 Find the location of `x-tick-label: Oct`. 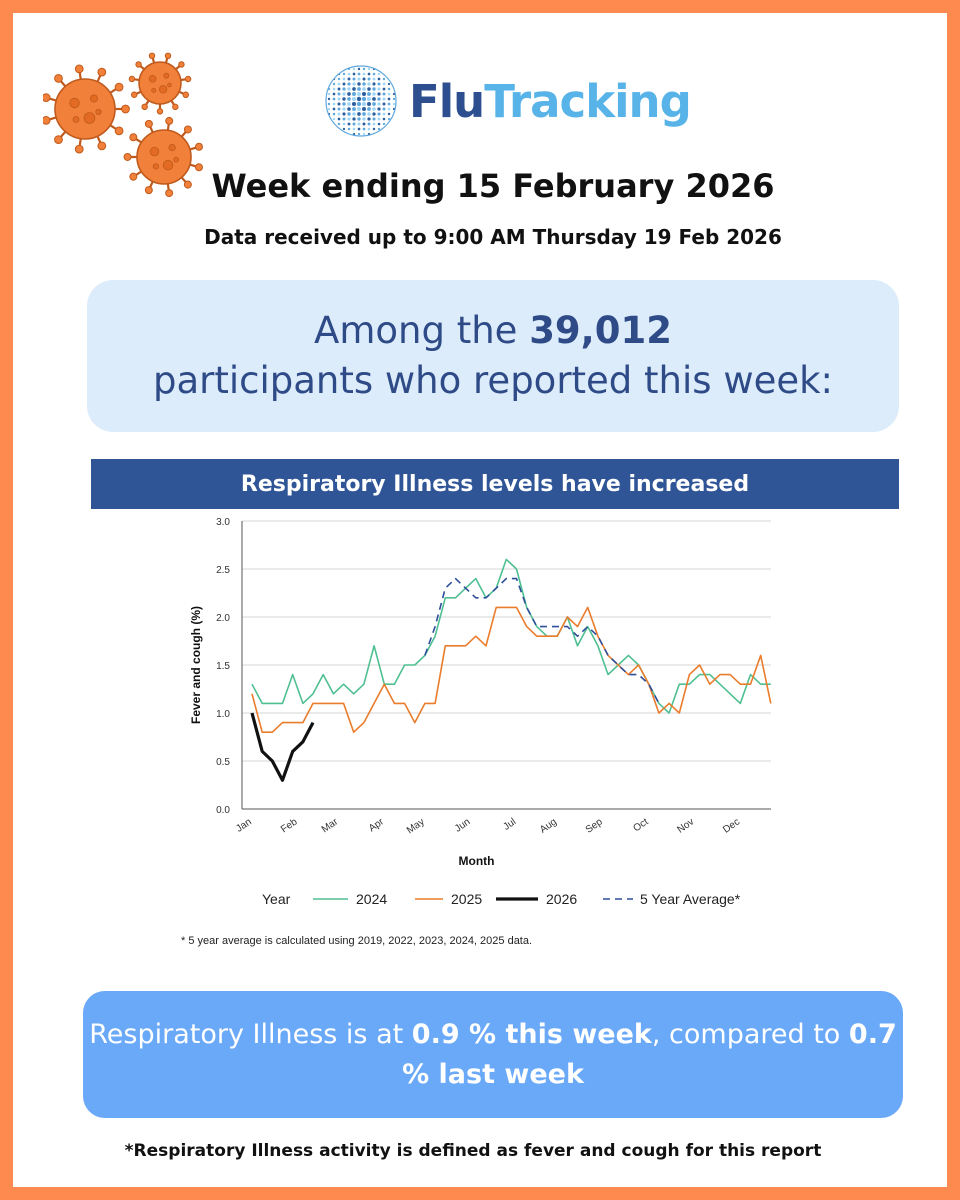

x-tick-label: Oct is located at coordinates (640, 825).